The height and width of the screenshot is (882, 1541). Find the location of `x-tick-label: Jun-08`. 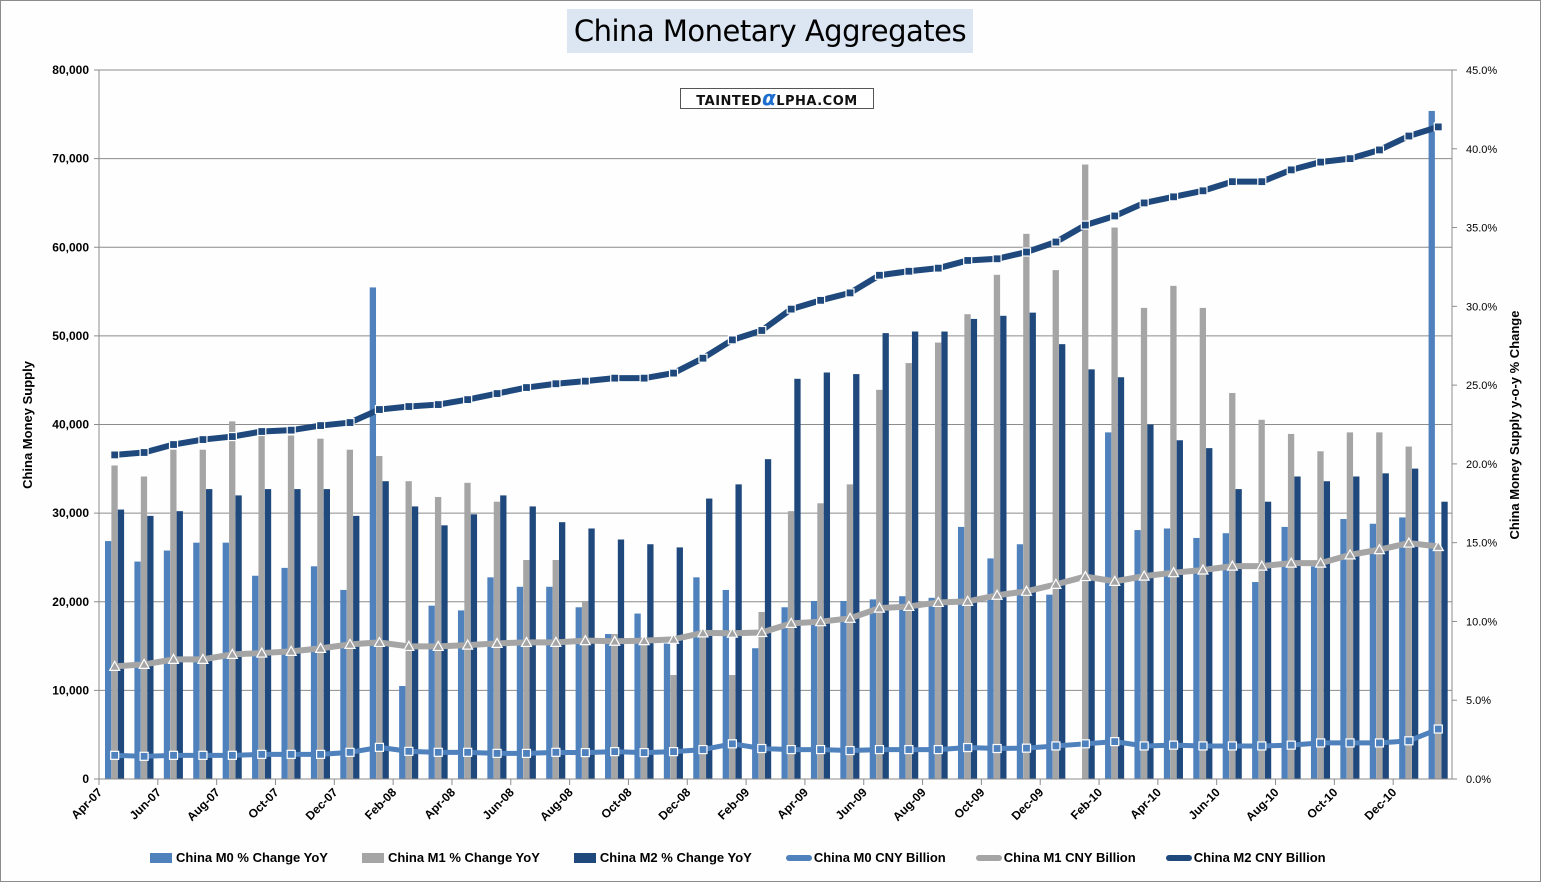

x-tick-label: Jun-08 is located at coordinates (498, 803).